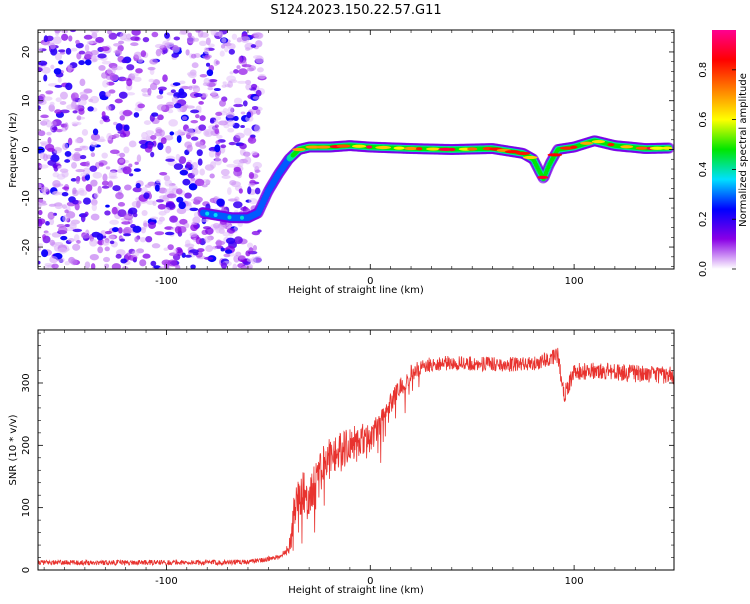 This screenshot has width=750, height=604. What do you see at coordinates (26, 198) in the screenshot?
I see `spectrogram-ytick-label: -10` at bounding box center [26, 198].